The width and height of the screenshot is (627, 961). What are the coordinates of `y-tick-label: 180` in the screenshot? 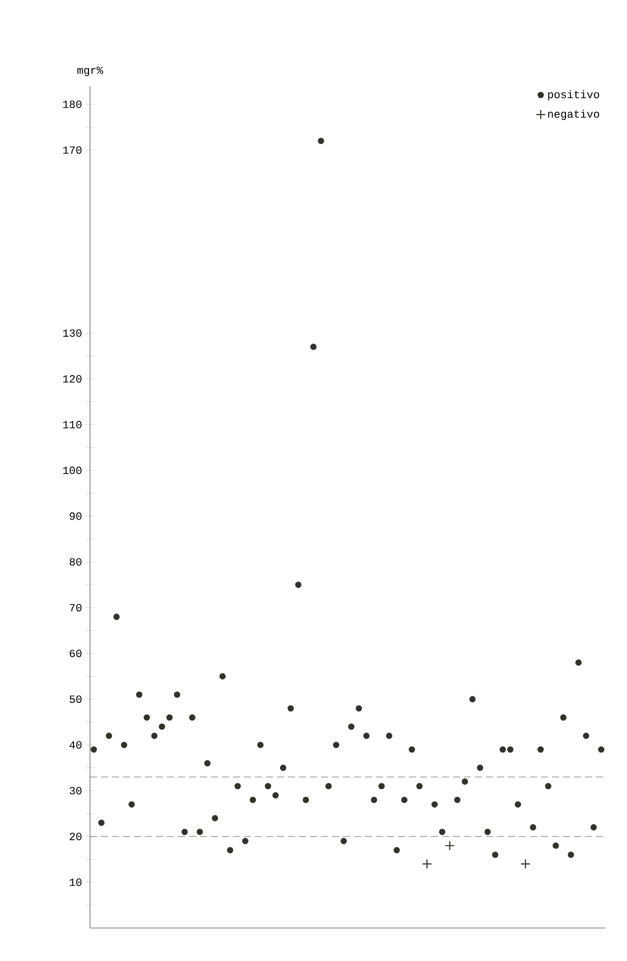 It's located at (72, 104).